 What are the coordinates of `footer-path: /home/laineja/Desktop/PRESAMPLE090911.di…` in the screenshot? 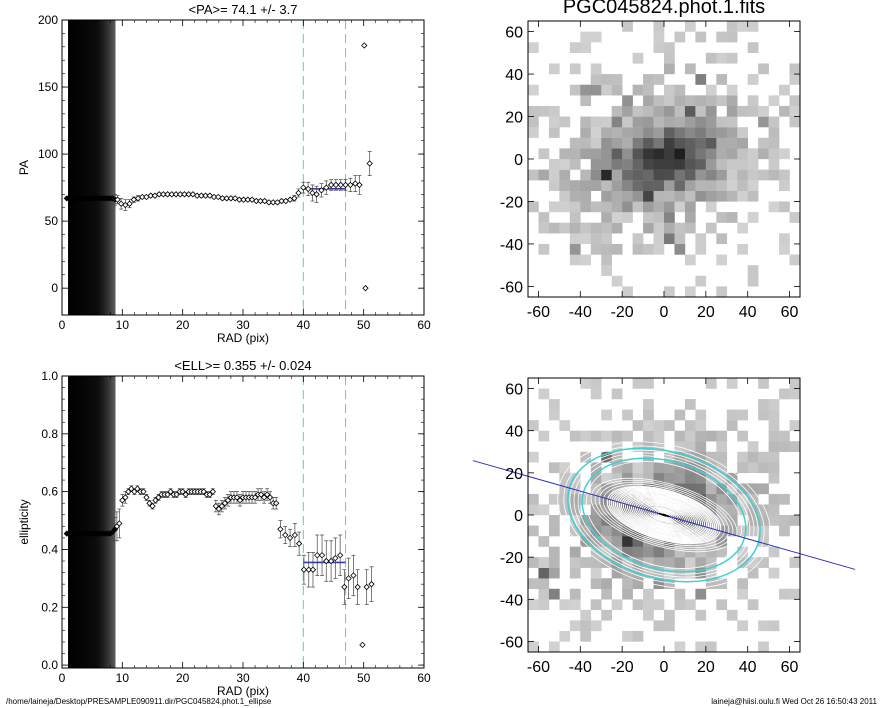 It's located at (139, 701).